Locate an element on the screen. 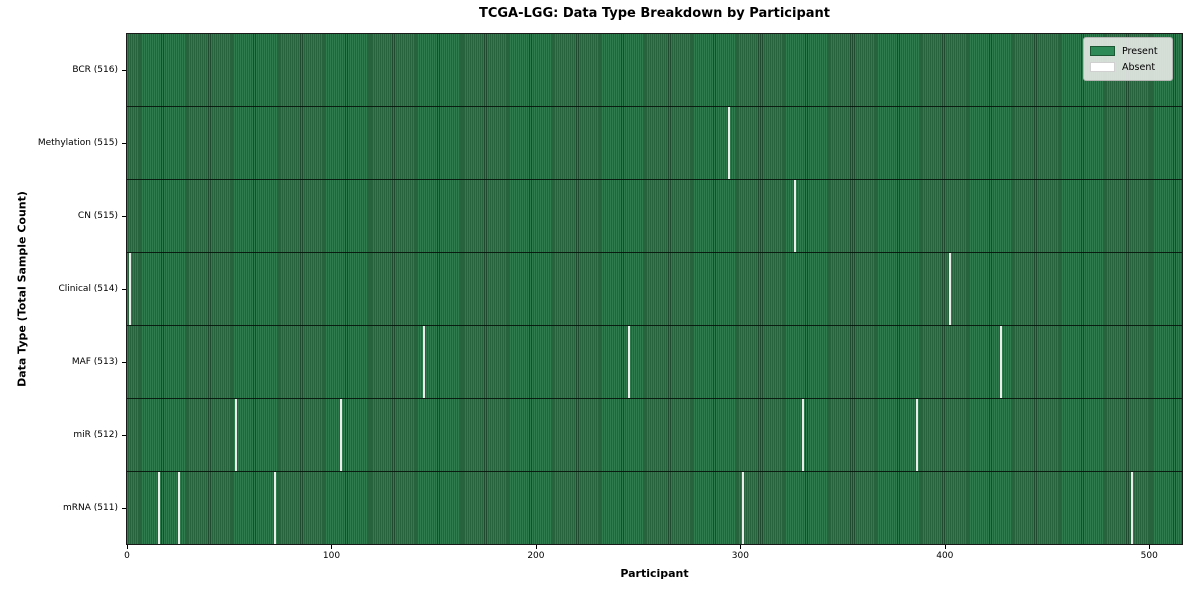 Image resolution: width=1200 pixels, height=600 pixels. row-mrna is located at coordinates (654, 507).